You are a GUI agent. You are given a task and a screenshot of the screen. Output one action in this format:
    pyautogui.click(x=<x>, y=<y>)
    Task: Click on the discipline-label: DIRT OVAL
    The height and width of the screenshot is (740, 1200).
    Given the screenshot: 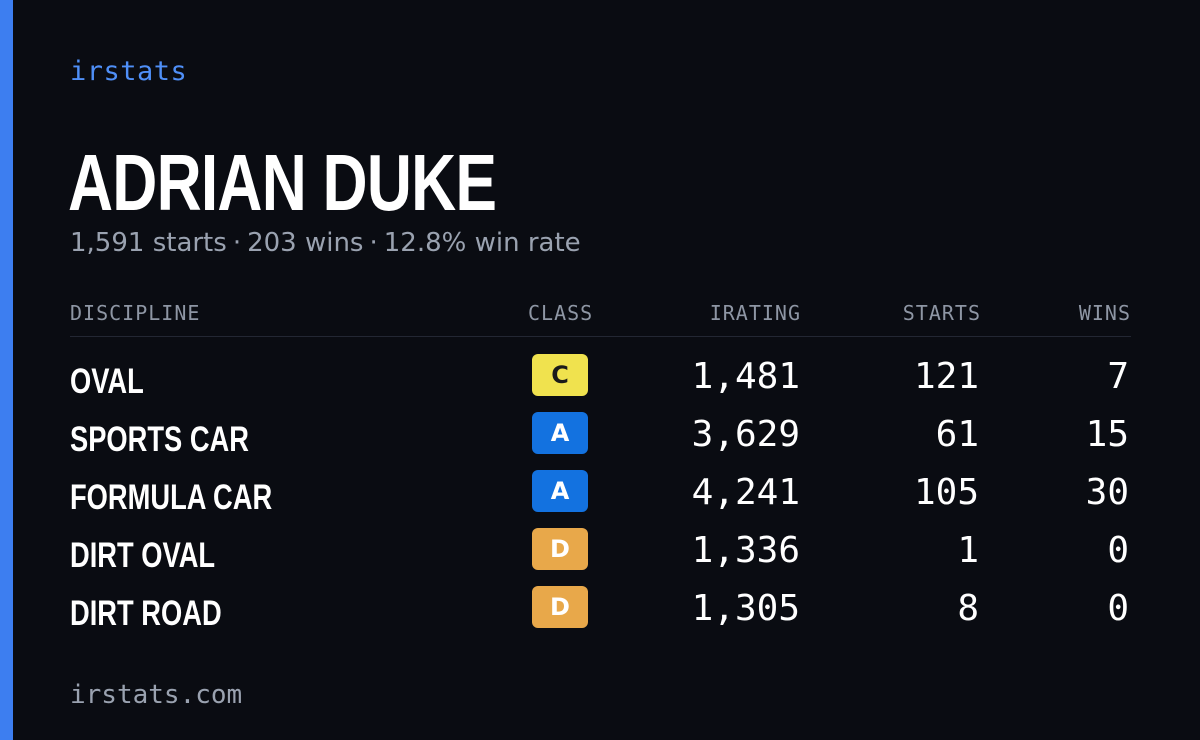 What is the action you would take?
    pyautogui.click(x=143, y=555)
    